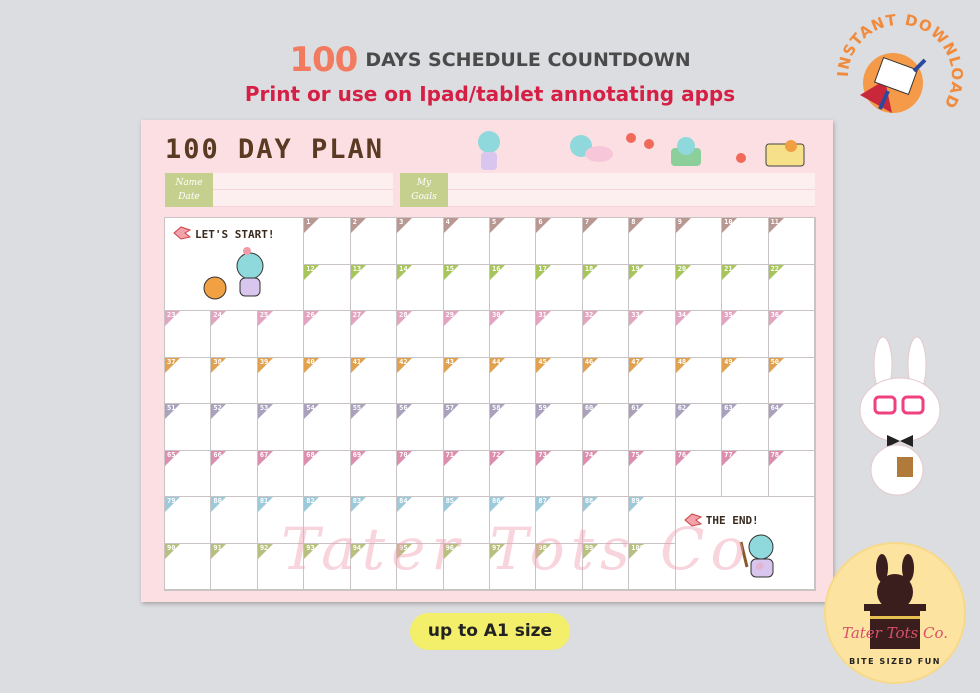 The image size is (980, 693). What do you see at coordinates (234, 473) in the screenshot?
I see `day-cell: 66` at bounding box center [234, 473].